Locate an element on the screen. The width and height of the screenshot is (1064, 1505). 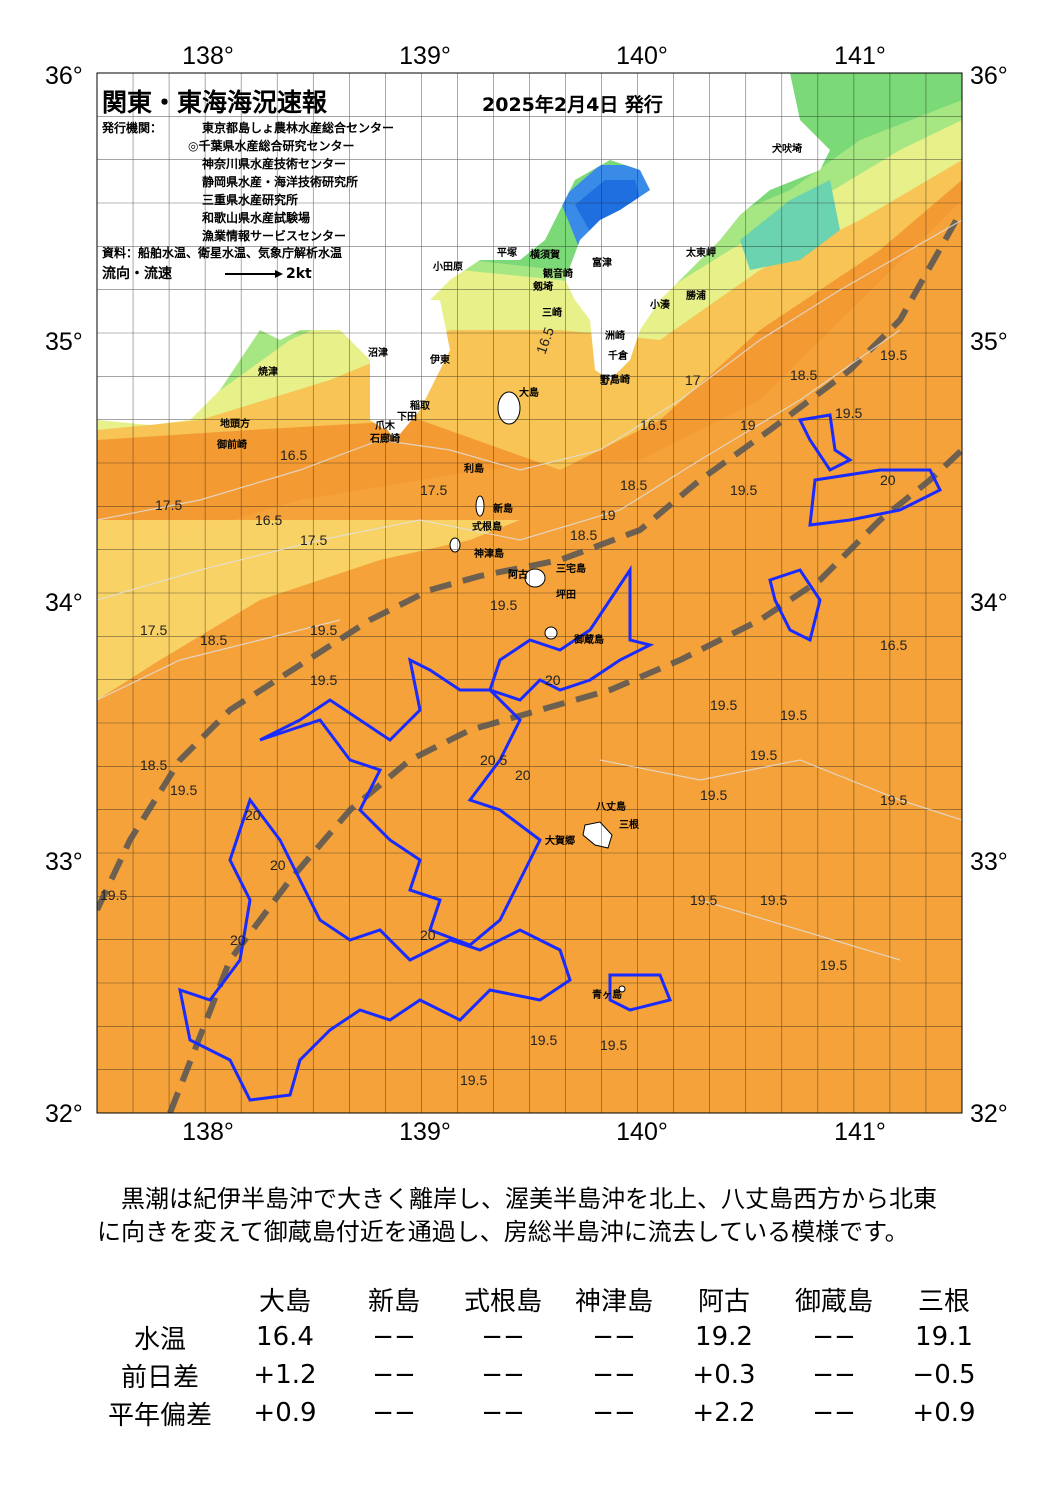
lat-label-32-left: 32° is located at coordinates (64, 1114).